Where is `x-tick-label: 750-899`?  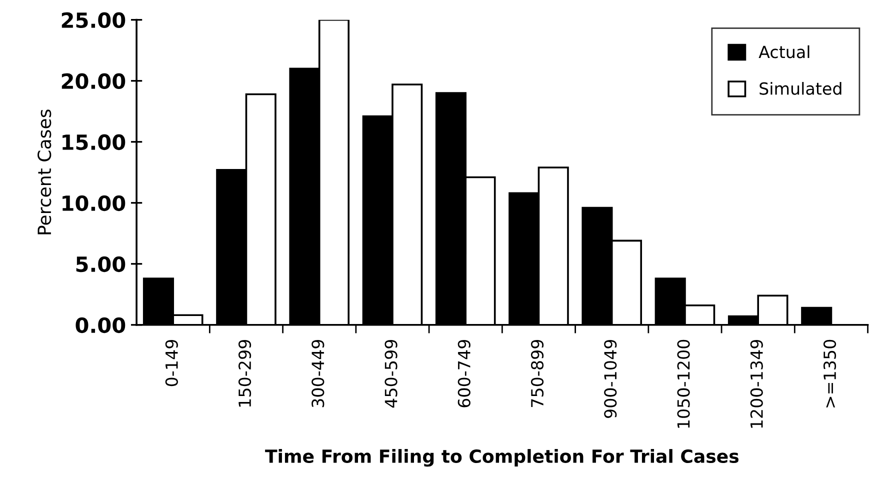
x-tick-label: 750-899 is located at coordinates (537, 374).